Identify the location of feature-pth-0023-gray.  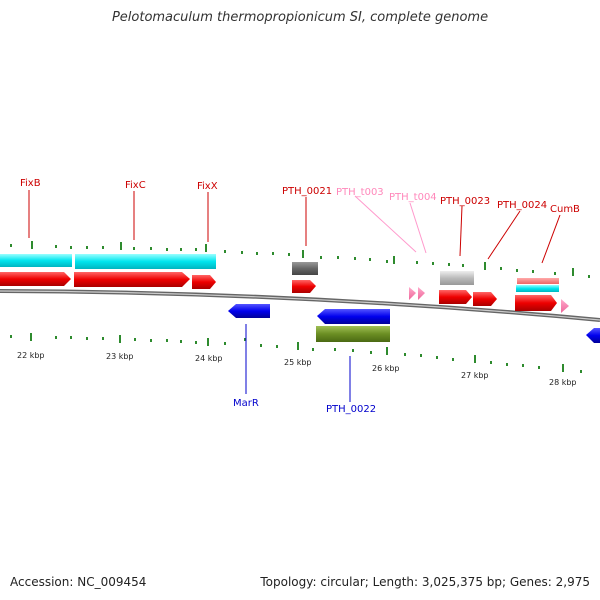
(457, 278).